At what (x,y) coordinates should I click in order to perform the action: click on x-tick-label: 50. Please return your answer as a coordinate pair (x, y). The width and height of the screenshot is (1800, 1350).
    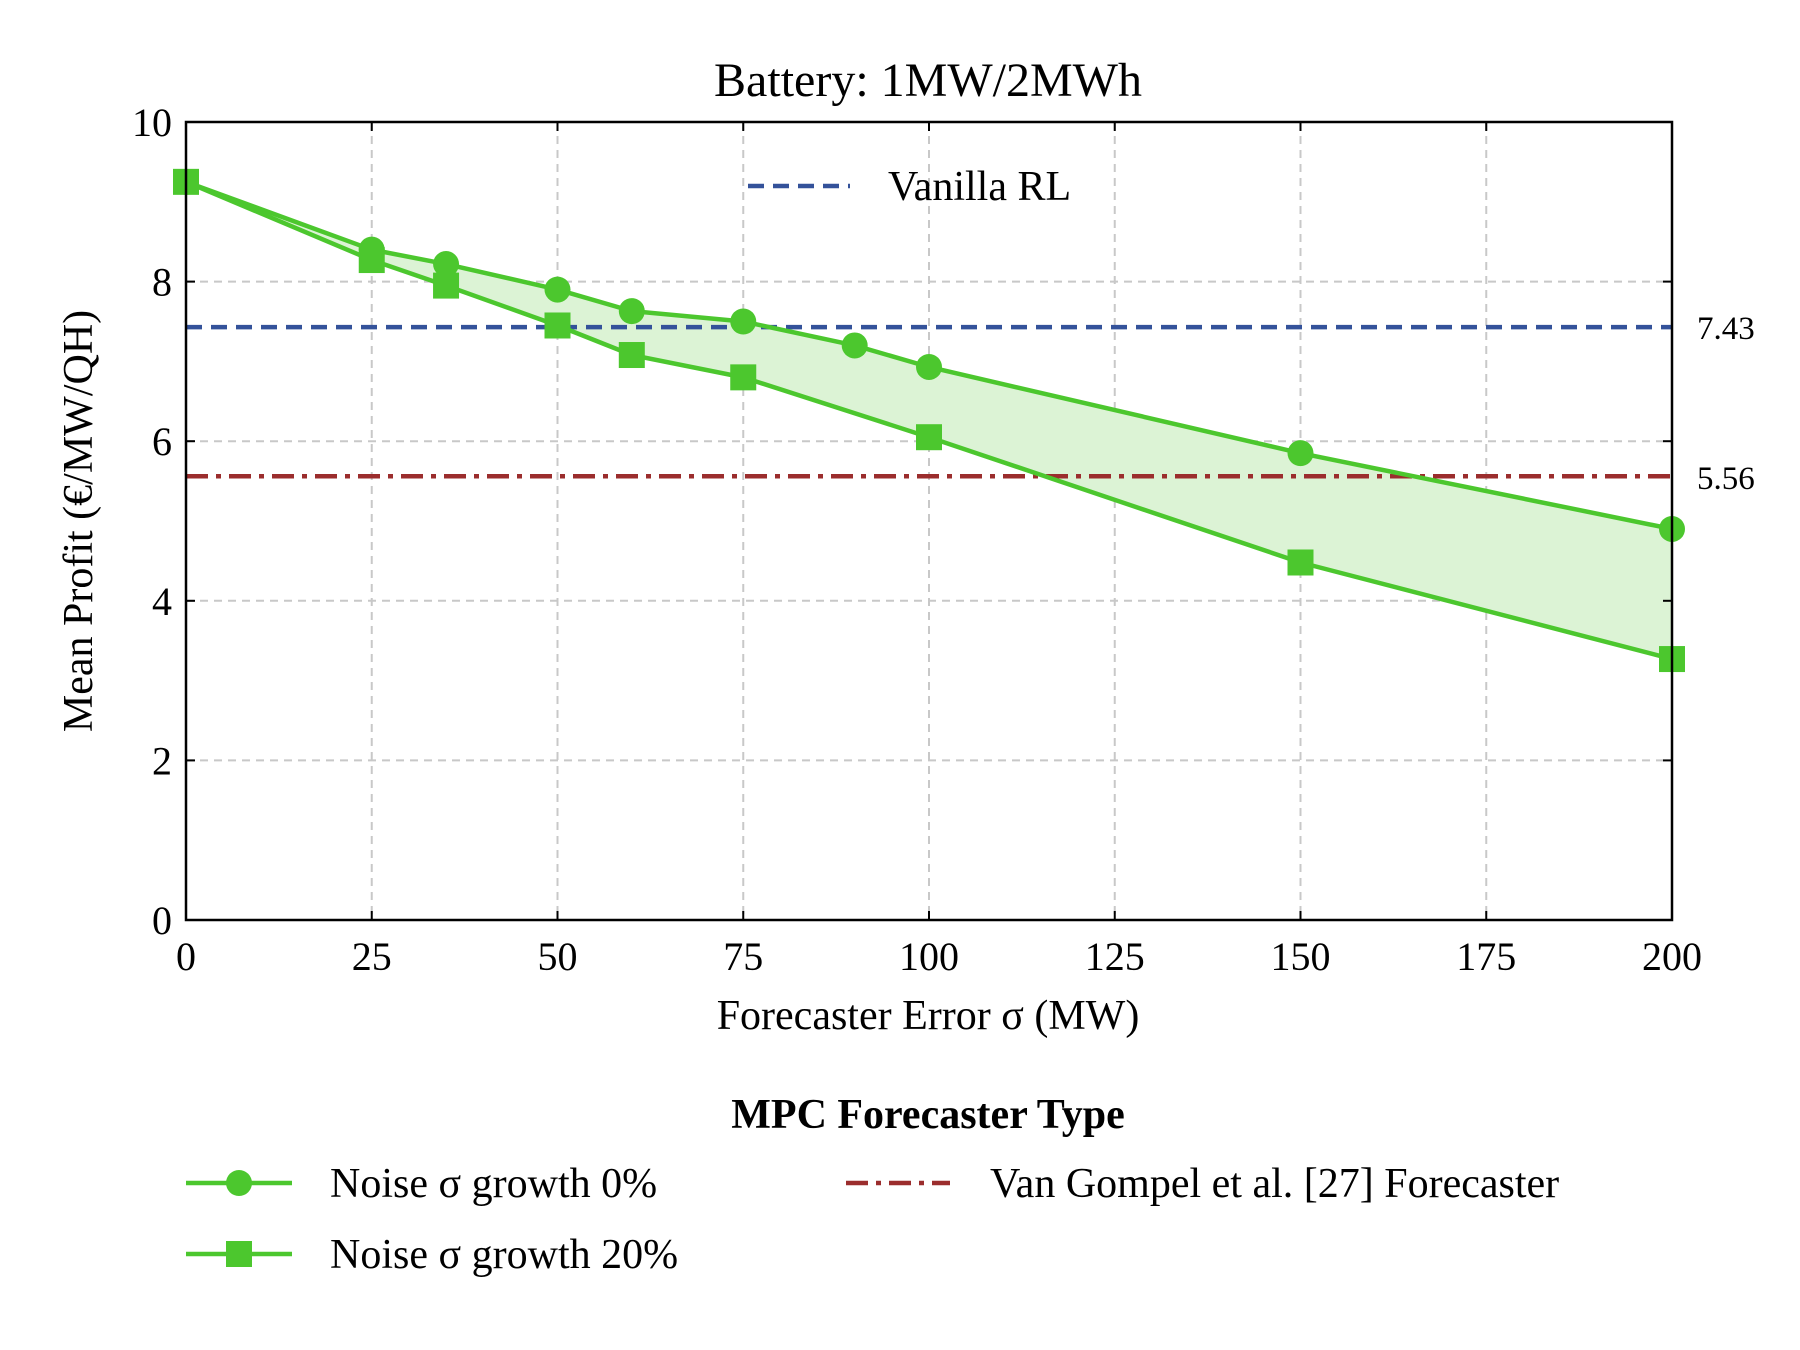
    Looking at the image, I should click on (558, 956).